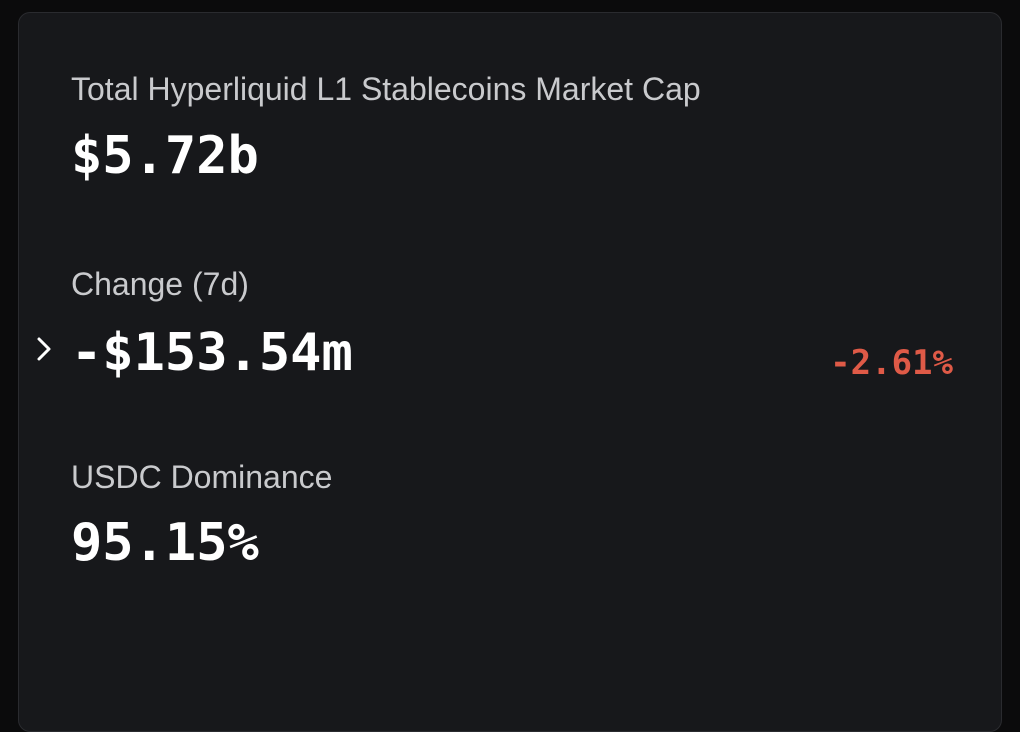 The height and width of the screenshot is (732, 1020). I want to click on stat-value: $5.72b, so click(165, 156).